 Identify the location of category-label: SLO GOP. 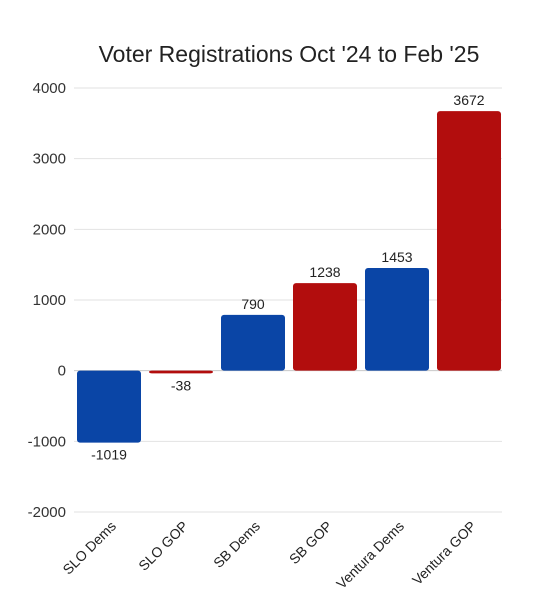
(163, 546).